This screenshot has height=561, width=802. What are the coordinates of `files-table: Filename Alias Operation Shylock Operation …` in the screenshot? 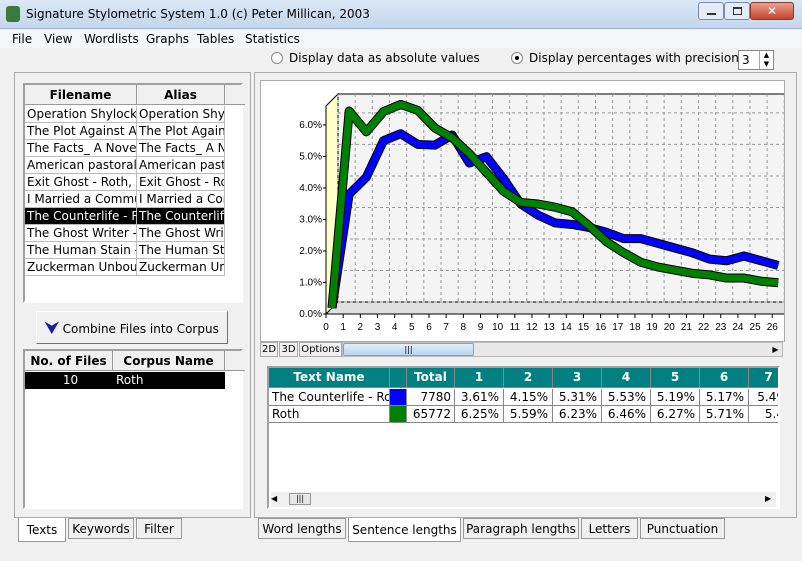 It's located at (134, 193).